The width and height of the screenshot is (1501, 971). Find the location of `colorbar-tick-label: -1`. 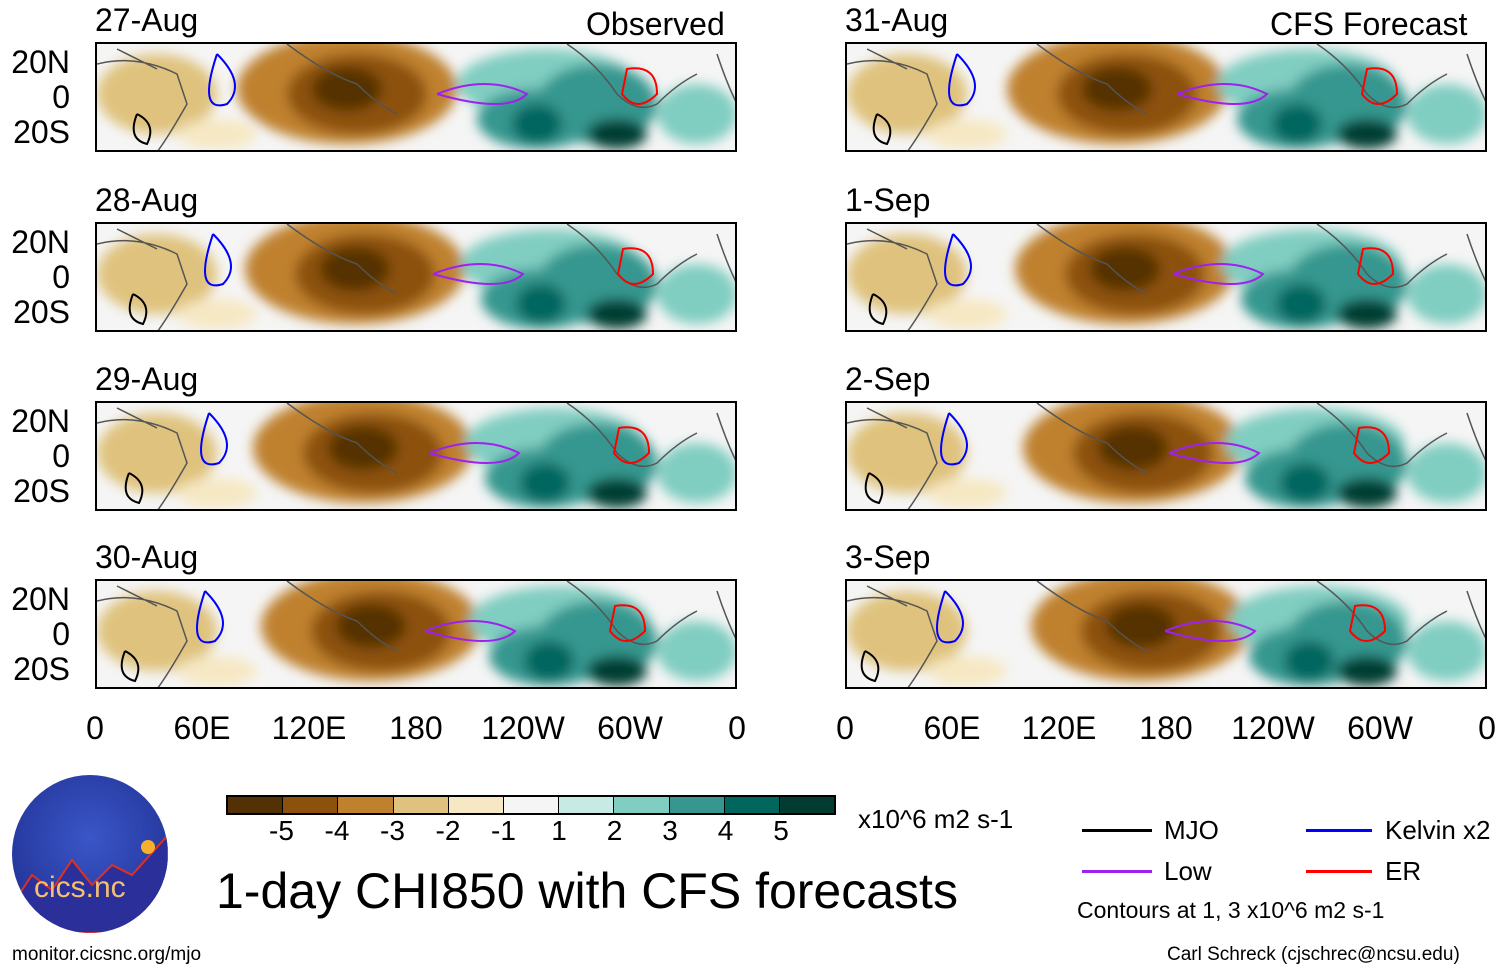

colorbar-tick-label: -1 is located at coordinates (503, 830).